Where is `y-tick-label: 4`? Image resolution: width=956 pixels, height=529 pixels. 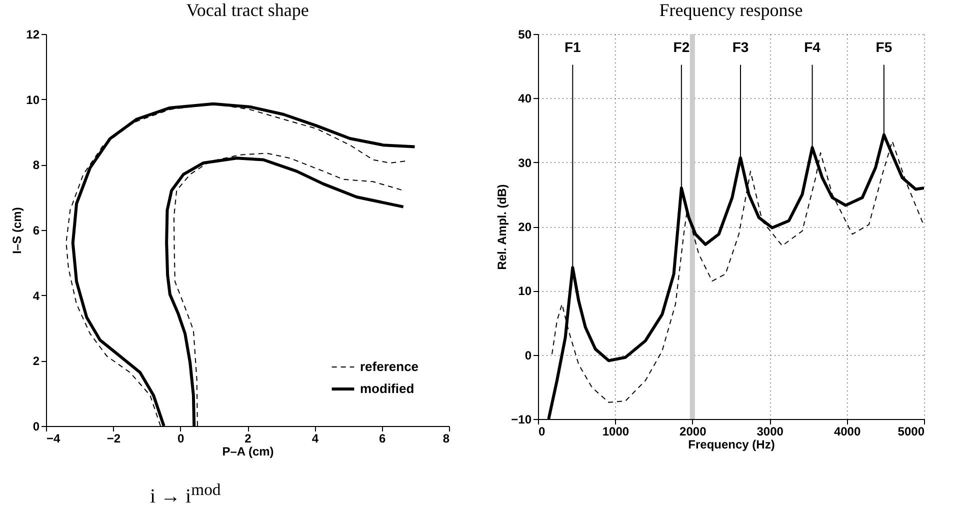
y-tick-label: 4 is located at coordinates (36, 295).